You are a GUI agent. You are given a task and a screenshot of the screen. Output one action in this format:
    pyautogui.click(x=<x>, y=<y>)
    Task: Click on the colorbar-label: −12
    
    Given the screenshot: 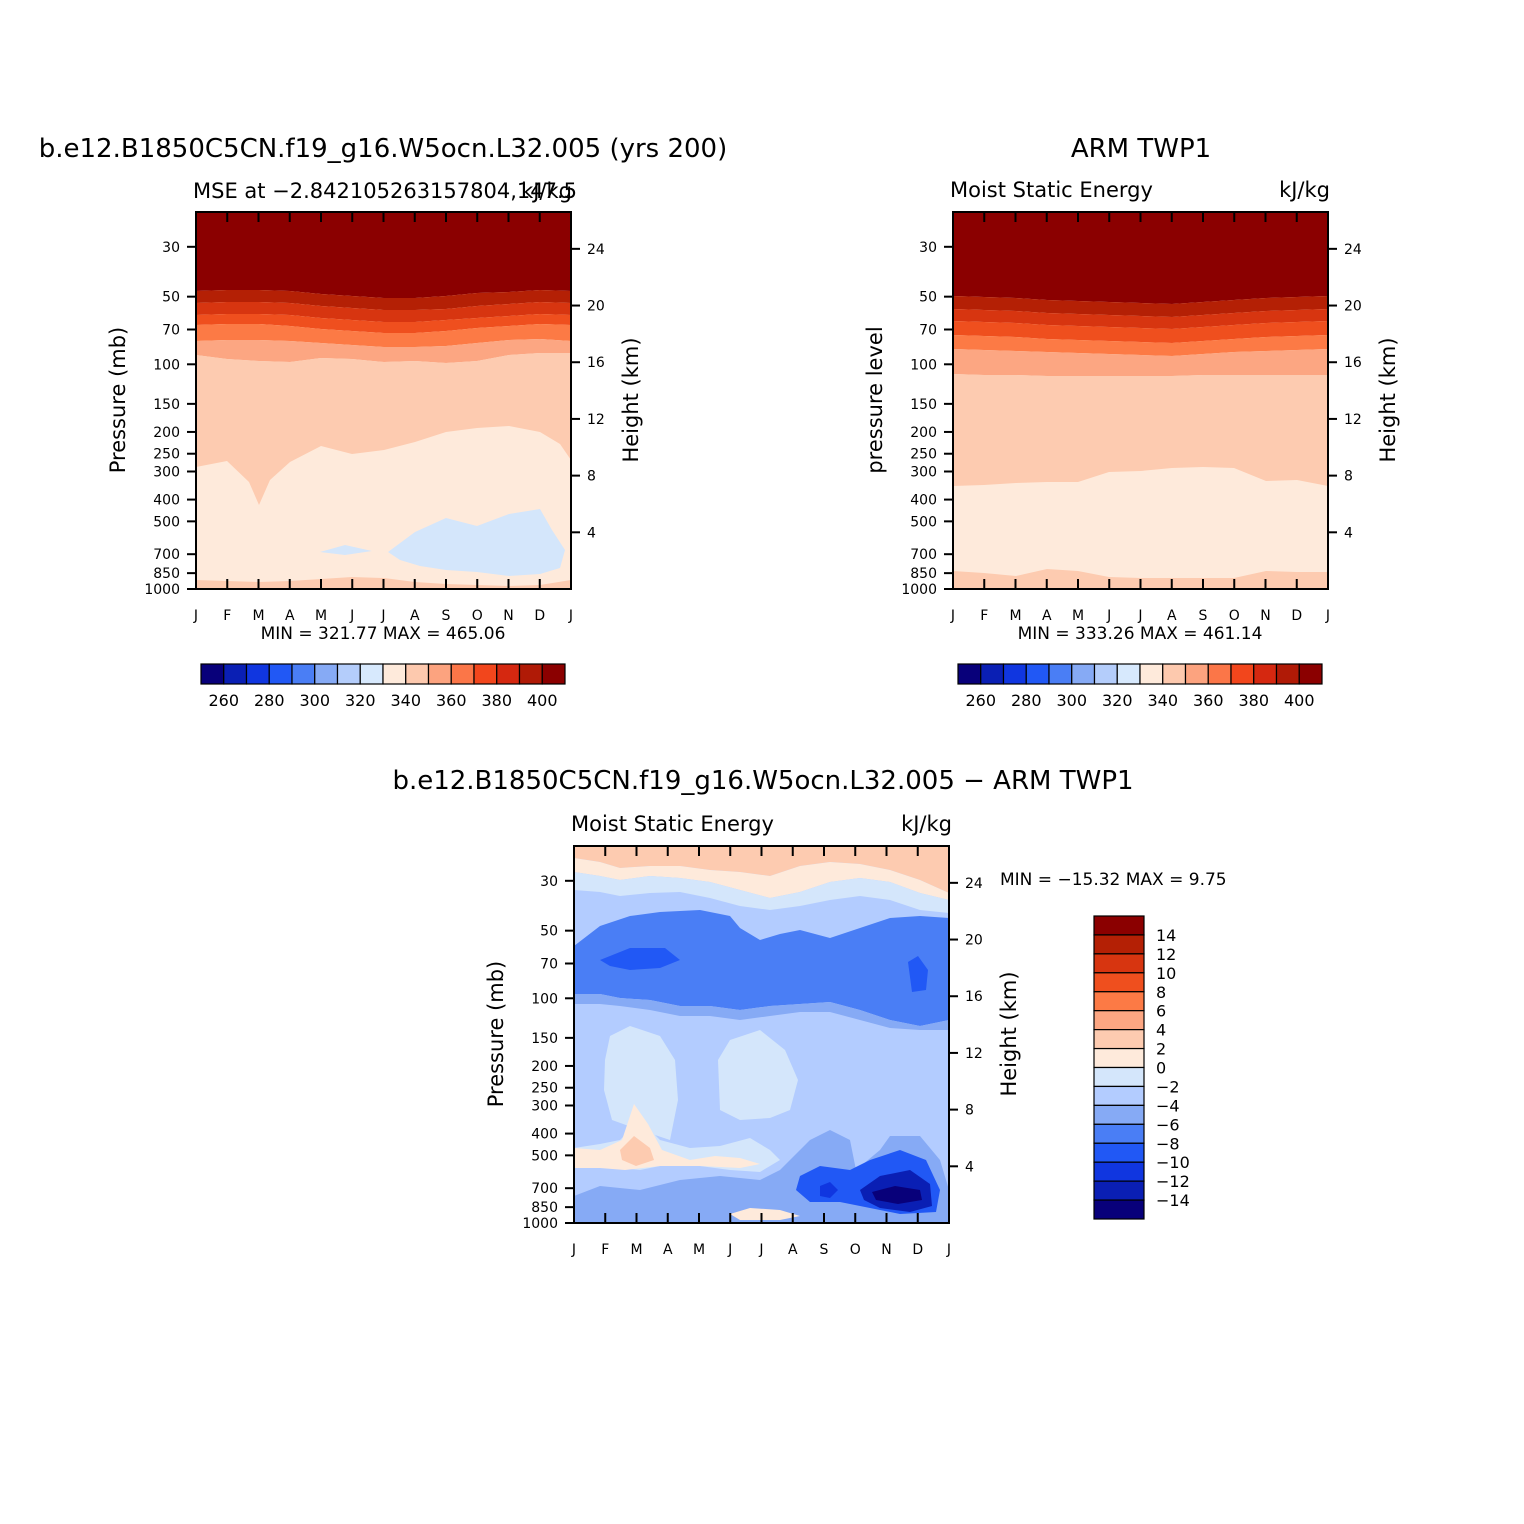 What is the action you would take?
    pyautogui.click(x=1173, y=1181)
    